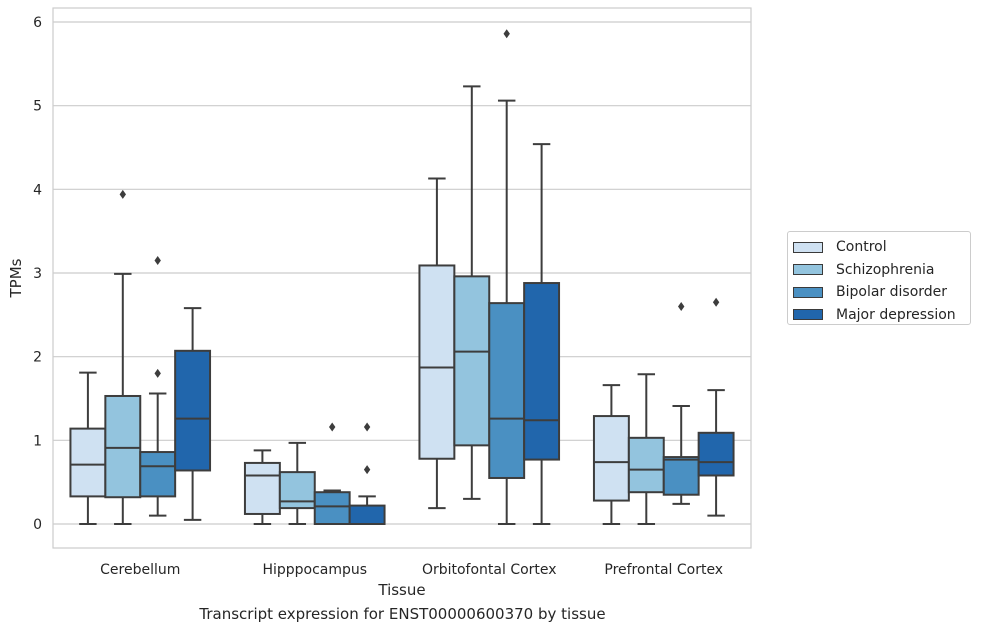  I want to click on y-axis-label: TPMs, so click(16, 278).